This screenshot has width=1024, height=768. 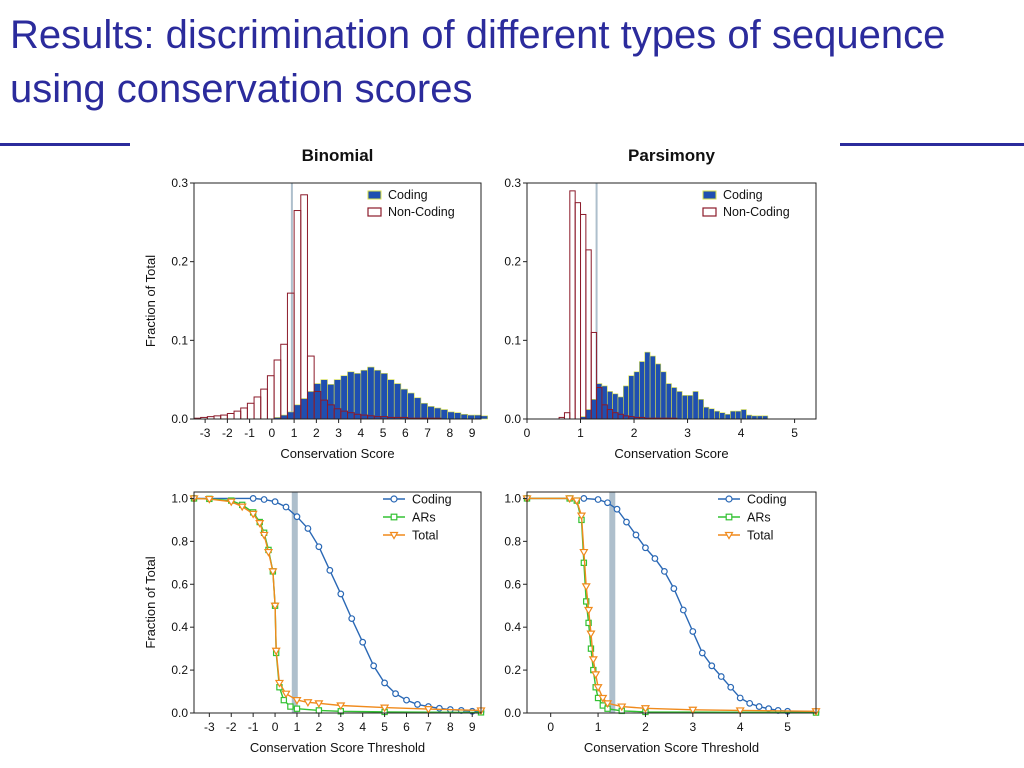 What do you see at coordinates (932, 144) in the screenshot?
I see `title-underline-right` at bounding box center [932, 144].